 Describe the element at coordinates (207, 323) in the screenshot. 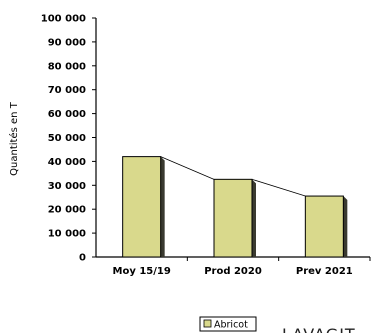

I see `legend-swatch-abricot` at that location.